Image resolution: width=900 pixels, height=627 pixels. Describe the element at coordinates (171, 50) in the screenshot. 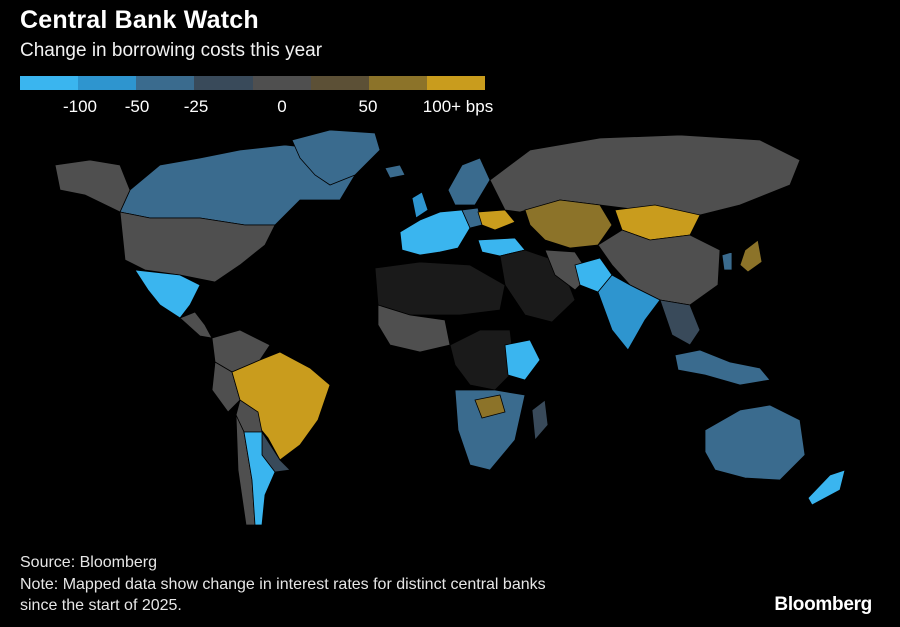

I see `chart-subtitle: Change in borrowing costs this year` at that location.